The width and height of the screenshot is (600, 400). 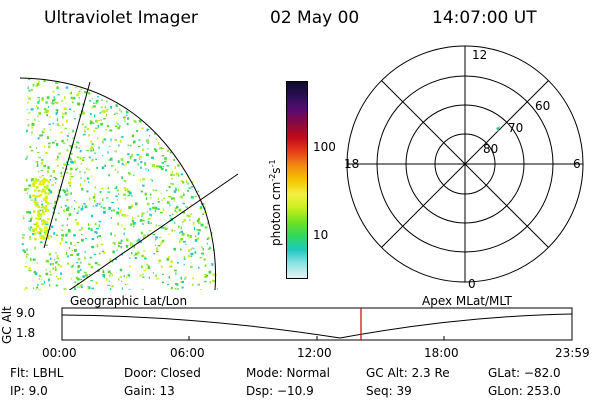 What do you see at coordinates (26, 313) in the screenshot?
I see `timeline-y-top: 9.0` at bounding box center [26, 313].